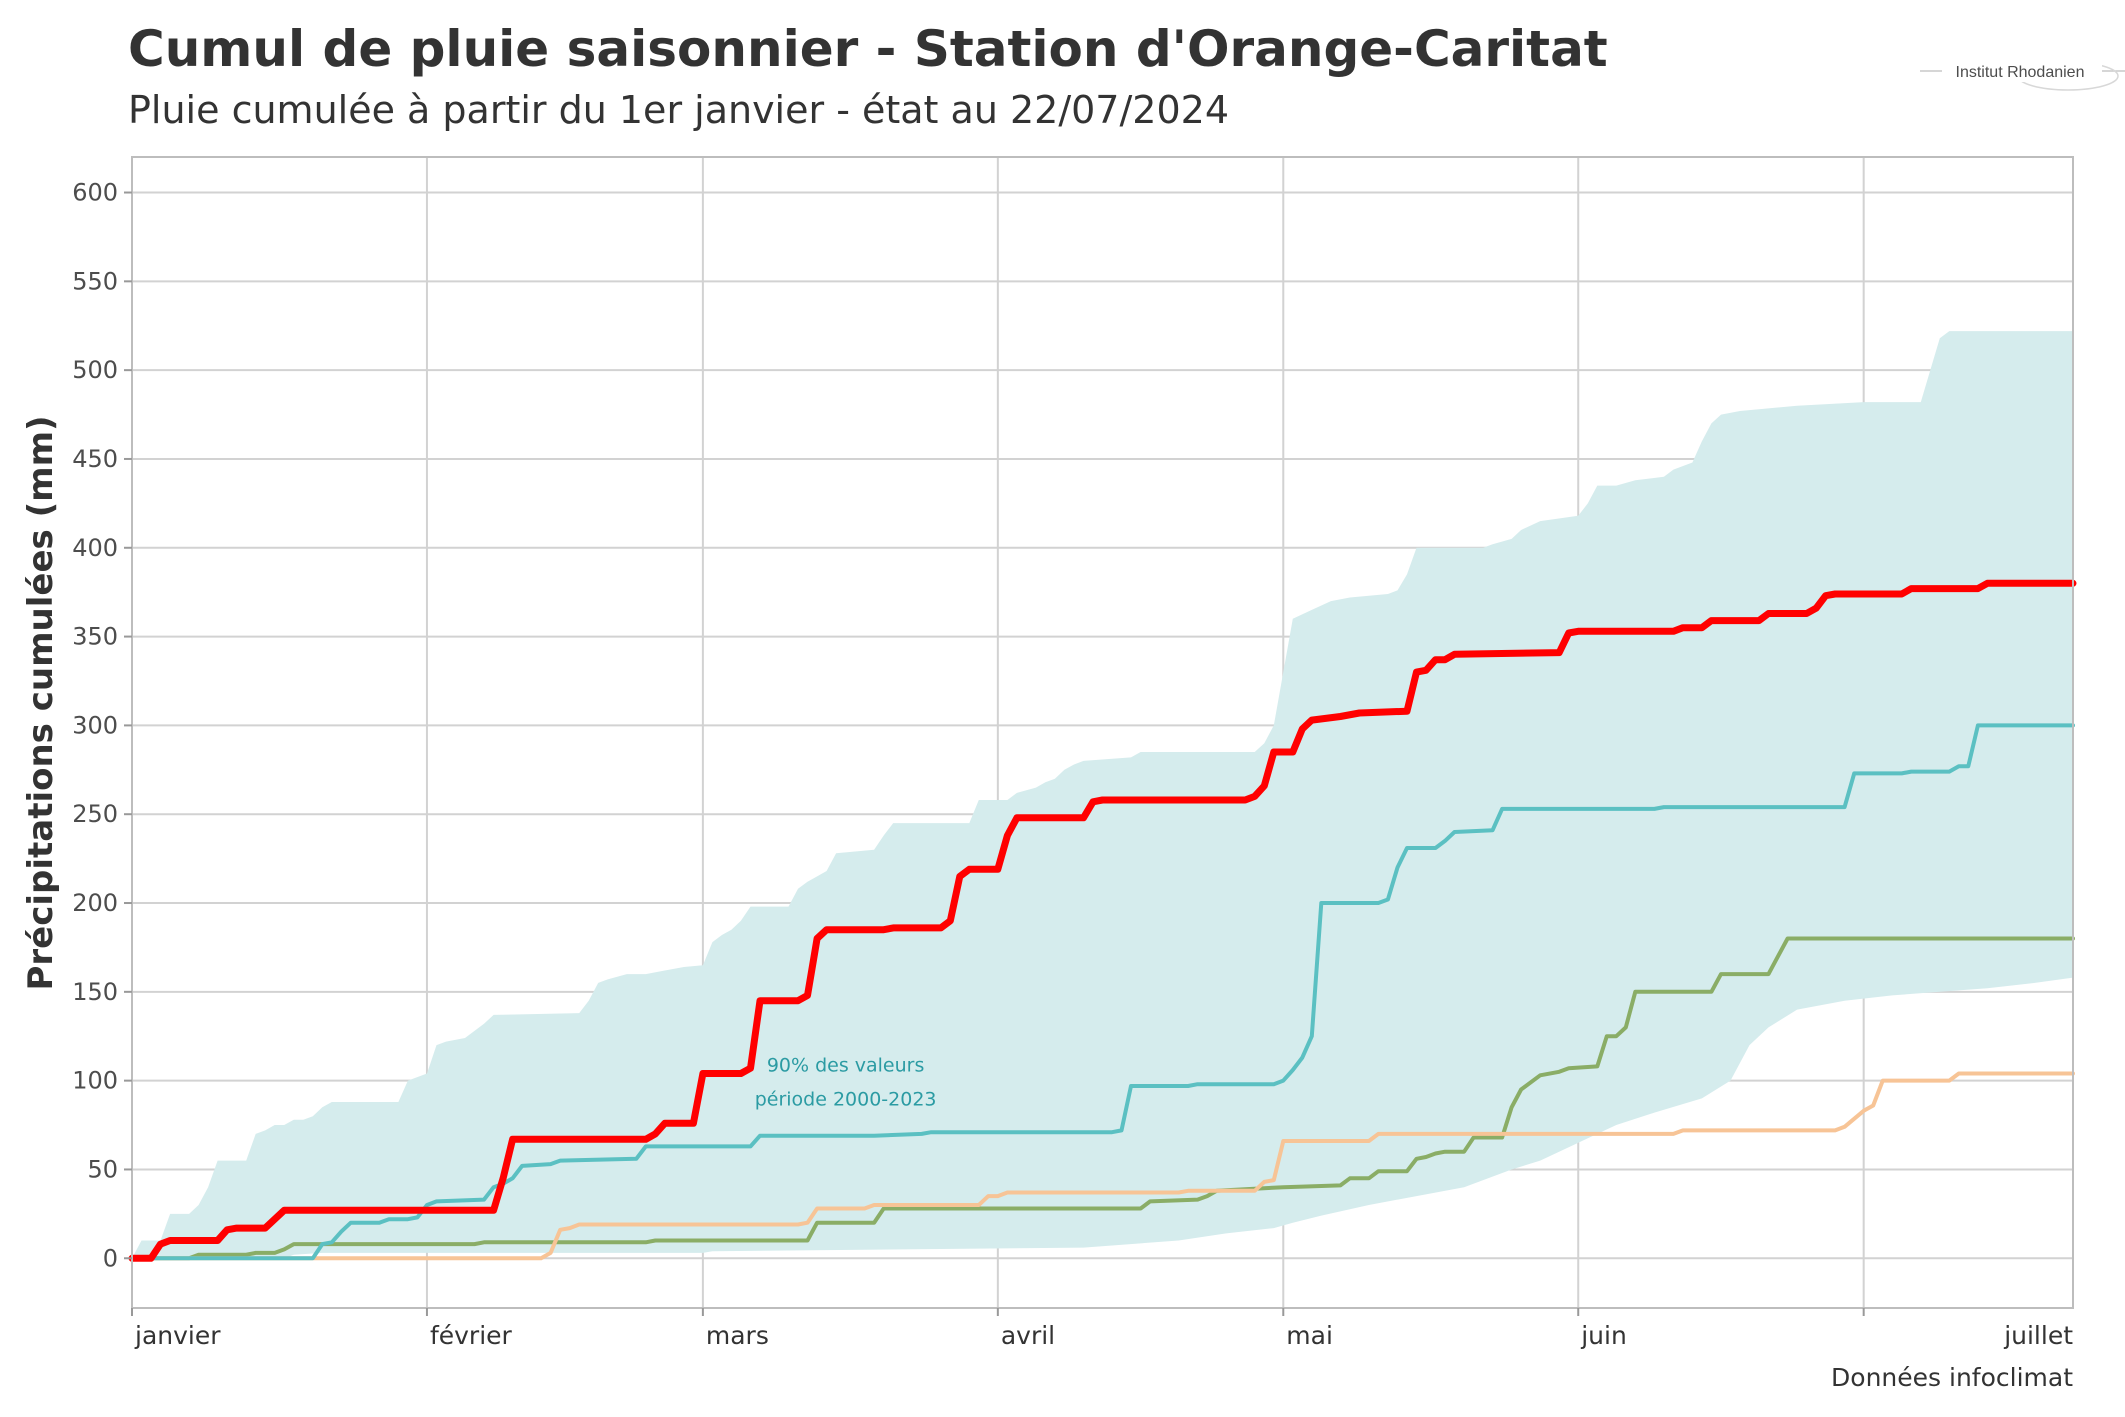 This screenshot has width=2125, height=1417. What do you see at coordinates (95, 992) in the screenshot?
I see `y-tick-label: 150` at bounding box center [95, 992].